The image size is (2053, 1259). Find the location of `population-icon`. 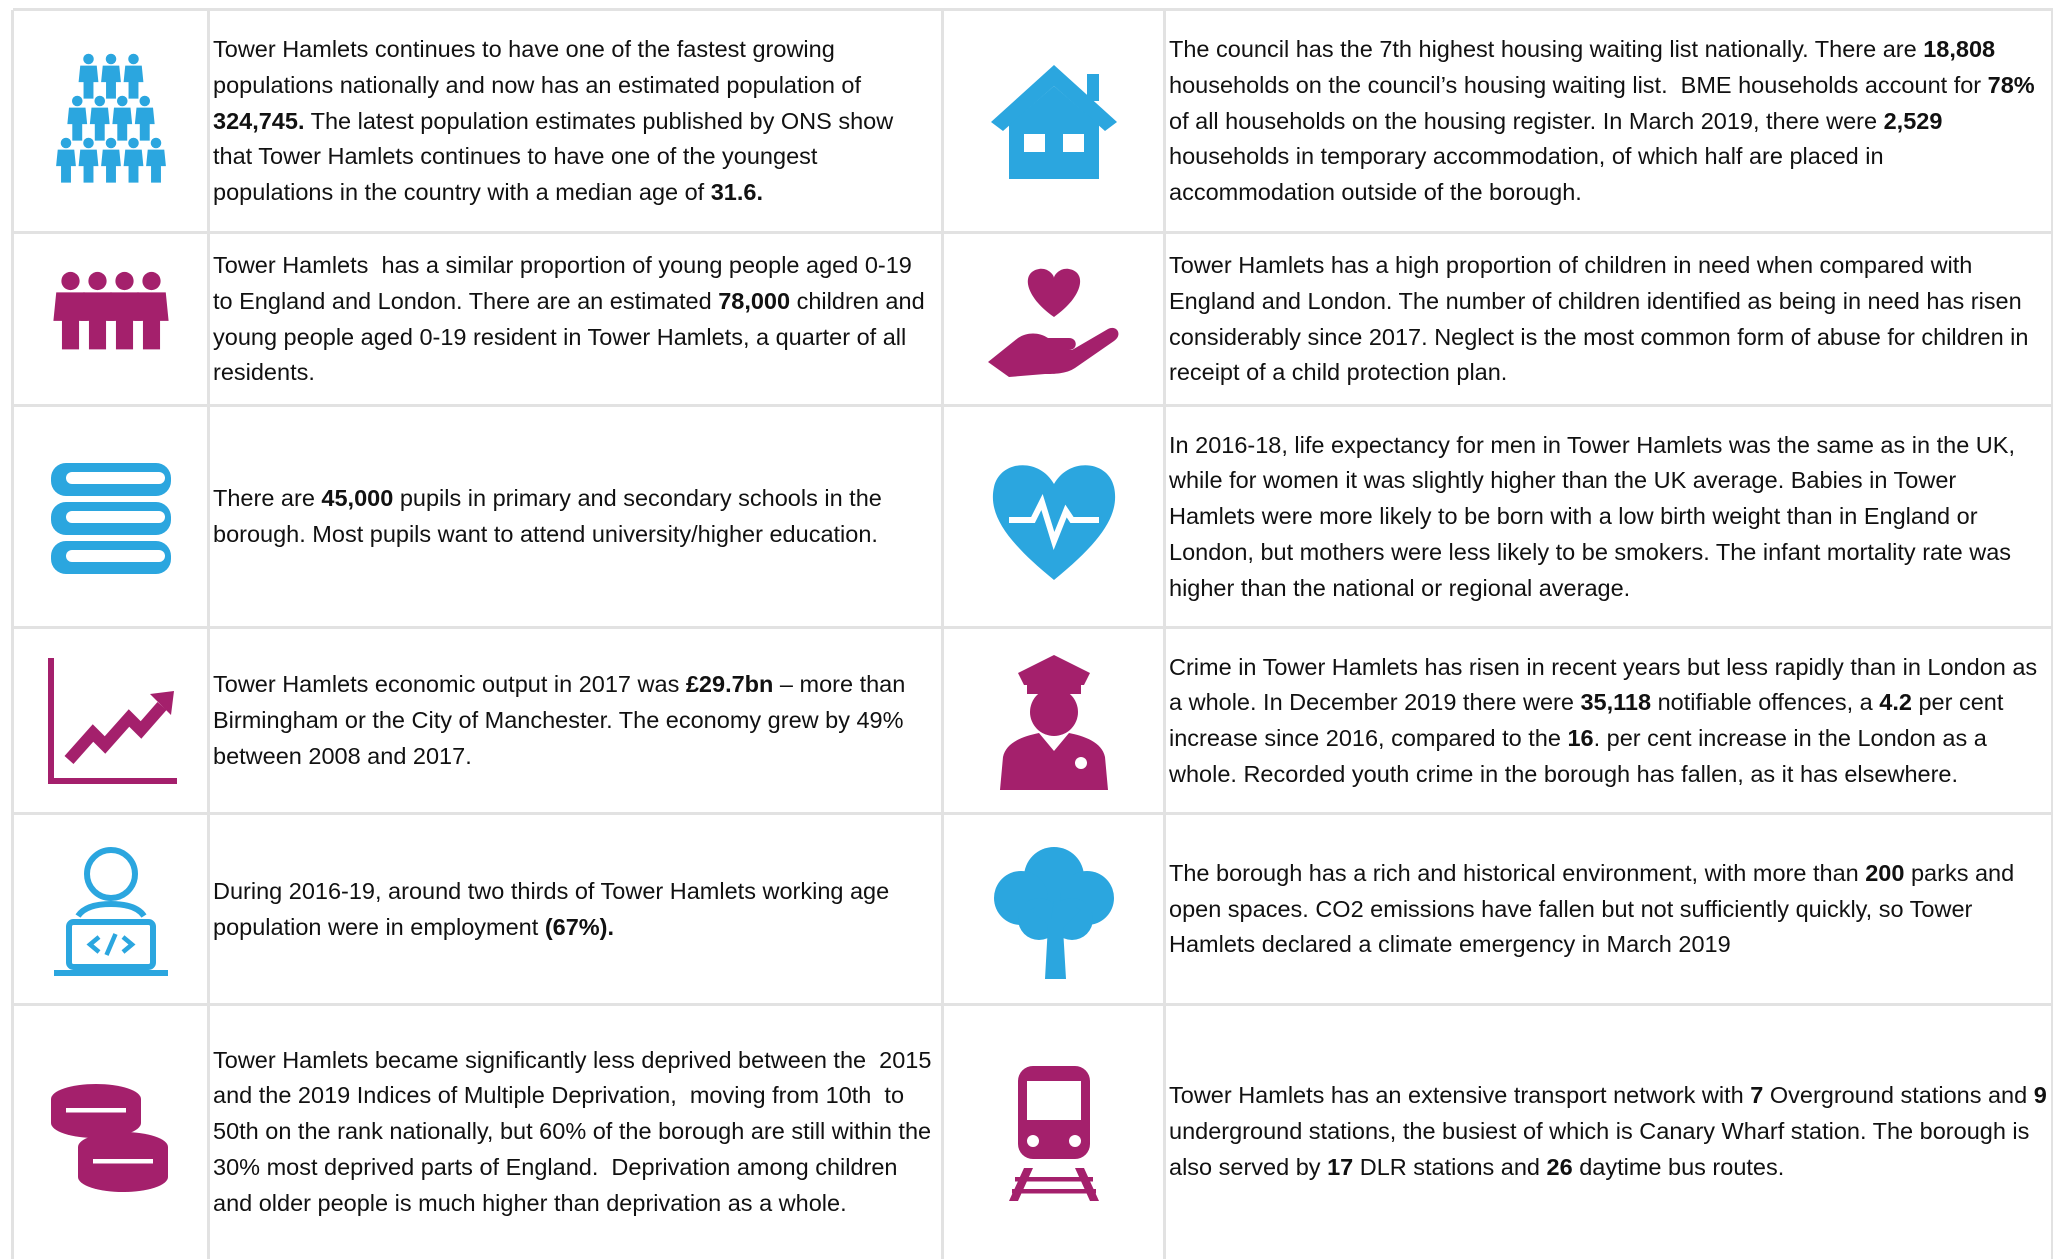

population-icon is located at coordinates (111, 118).